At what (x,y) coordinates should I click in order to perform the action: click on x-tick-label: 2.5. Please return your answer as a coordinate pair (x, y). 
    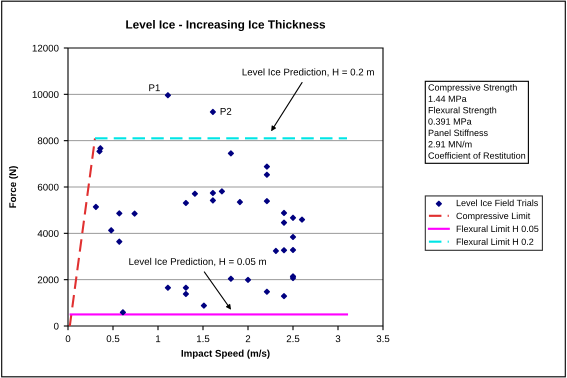
    Looking at the image, I should click on (293, 338).